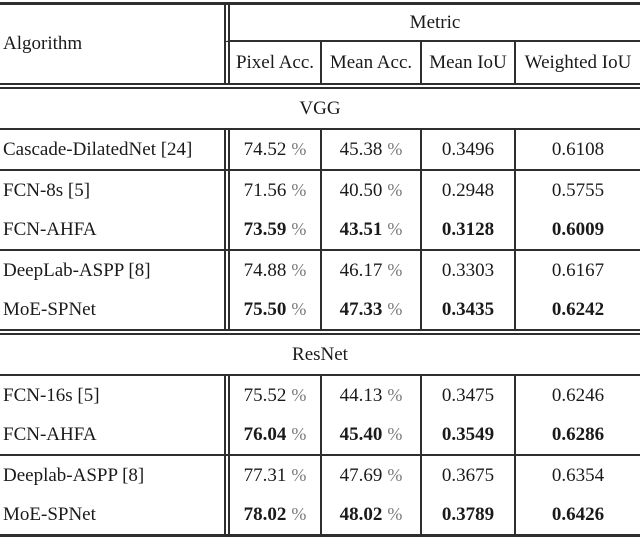  I want to click on table-row: FCN-AHFA 76.04% 45.40% 0.3549 0.6286, so click(320, 434).